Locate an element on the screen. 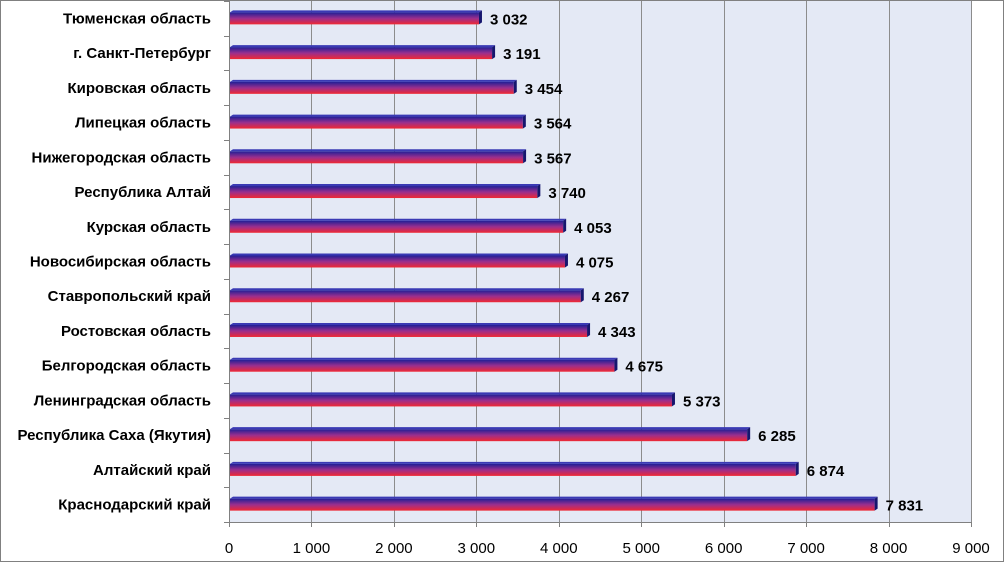 This screenshot has width=1004, height=562. category-label: г. Санкт-Петербург is located at coordinates (142, 53).